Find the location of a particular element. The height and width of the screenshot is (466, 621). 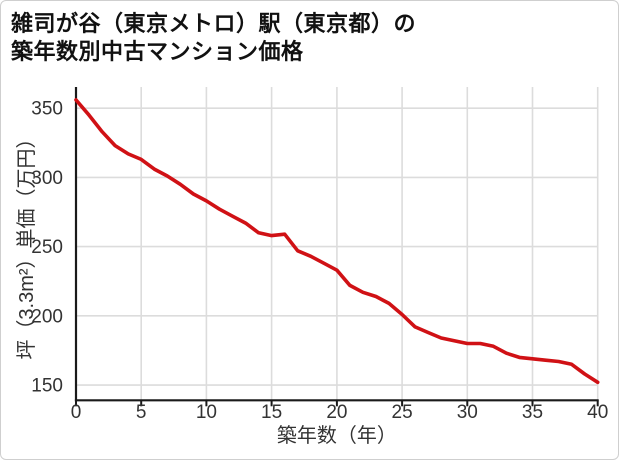

y-tick-label: 350 is located at coordinates (47, 109).